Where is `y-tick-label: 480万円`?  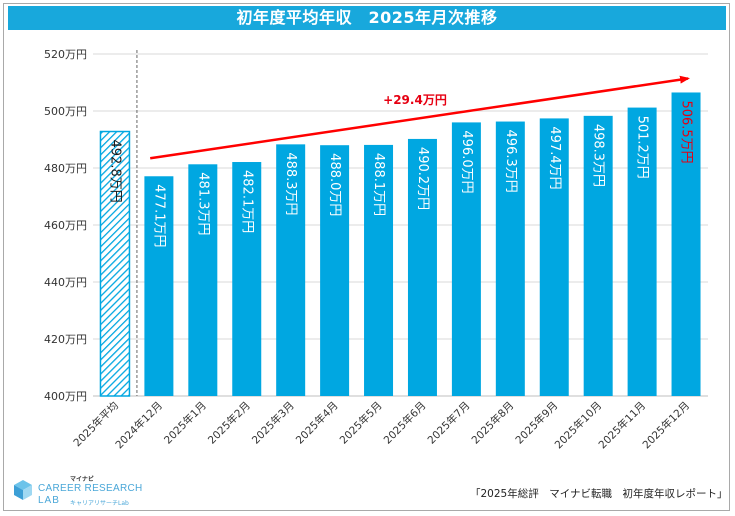 y-tick-label: 480万円 is located at coordinates (65, 168).